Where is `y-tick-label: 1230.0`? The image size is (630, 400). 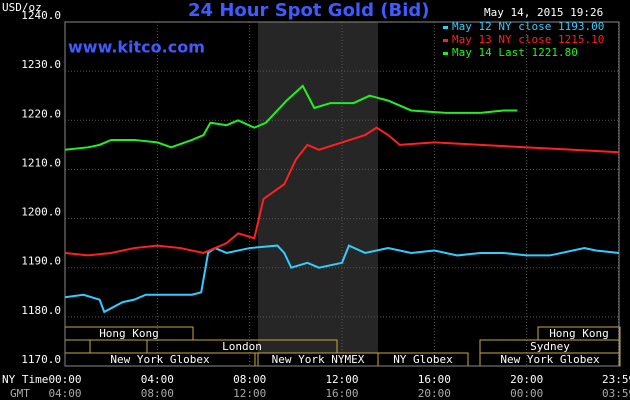
y-tick-label: 1230.0 is located at coordinates (41, 64).